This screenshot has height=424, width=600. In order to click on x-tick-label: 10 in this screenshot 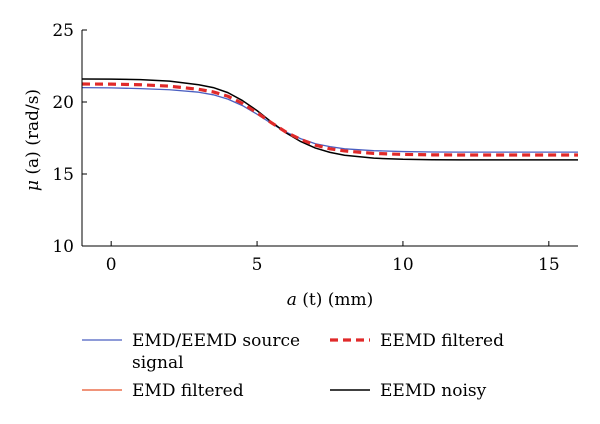, I will do `click(403, 265)`.